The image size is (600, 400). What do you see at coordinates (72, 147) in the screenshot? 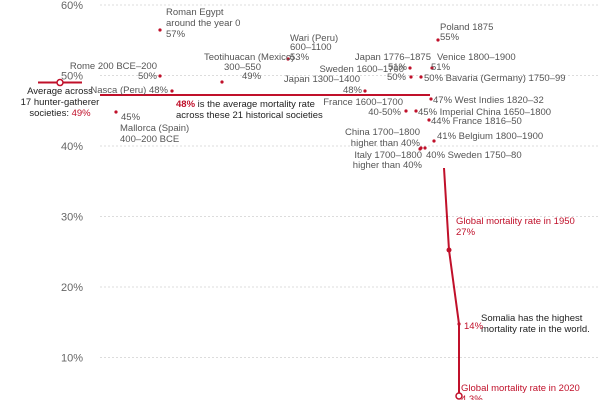
I see `y-tick-40: 40%` at bounding box center [72, 147].